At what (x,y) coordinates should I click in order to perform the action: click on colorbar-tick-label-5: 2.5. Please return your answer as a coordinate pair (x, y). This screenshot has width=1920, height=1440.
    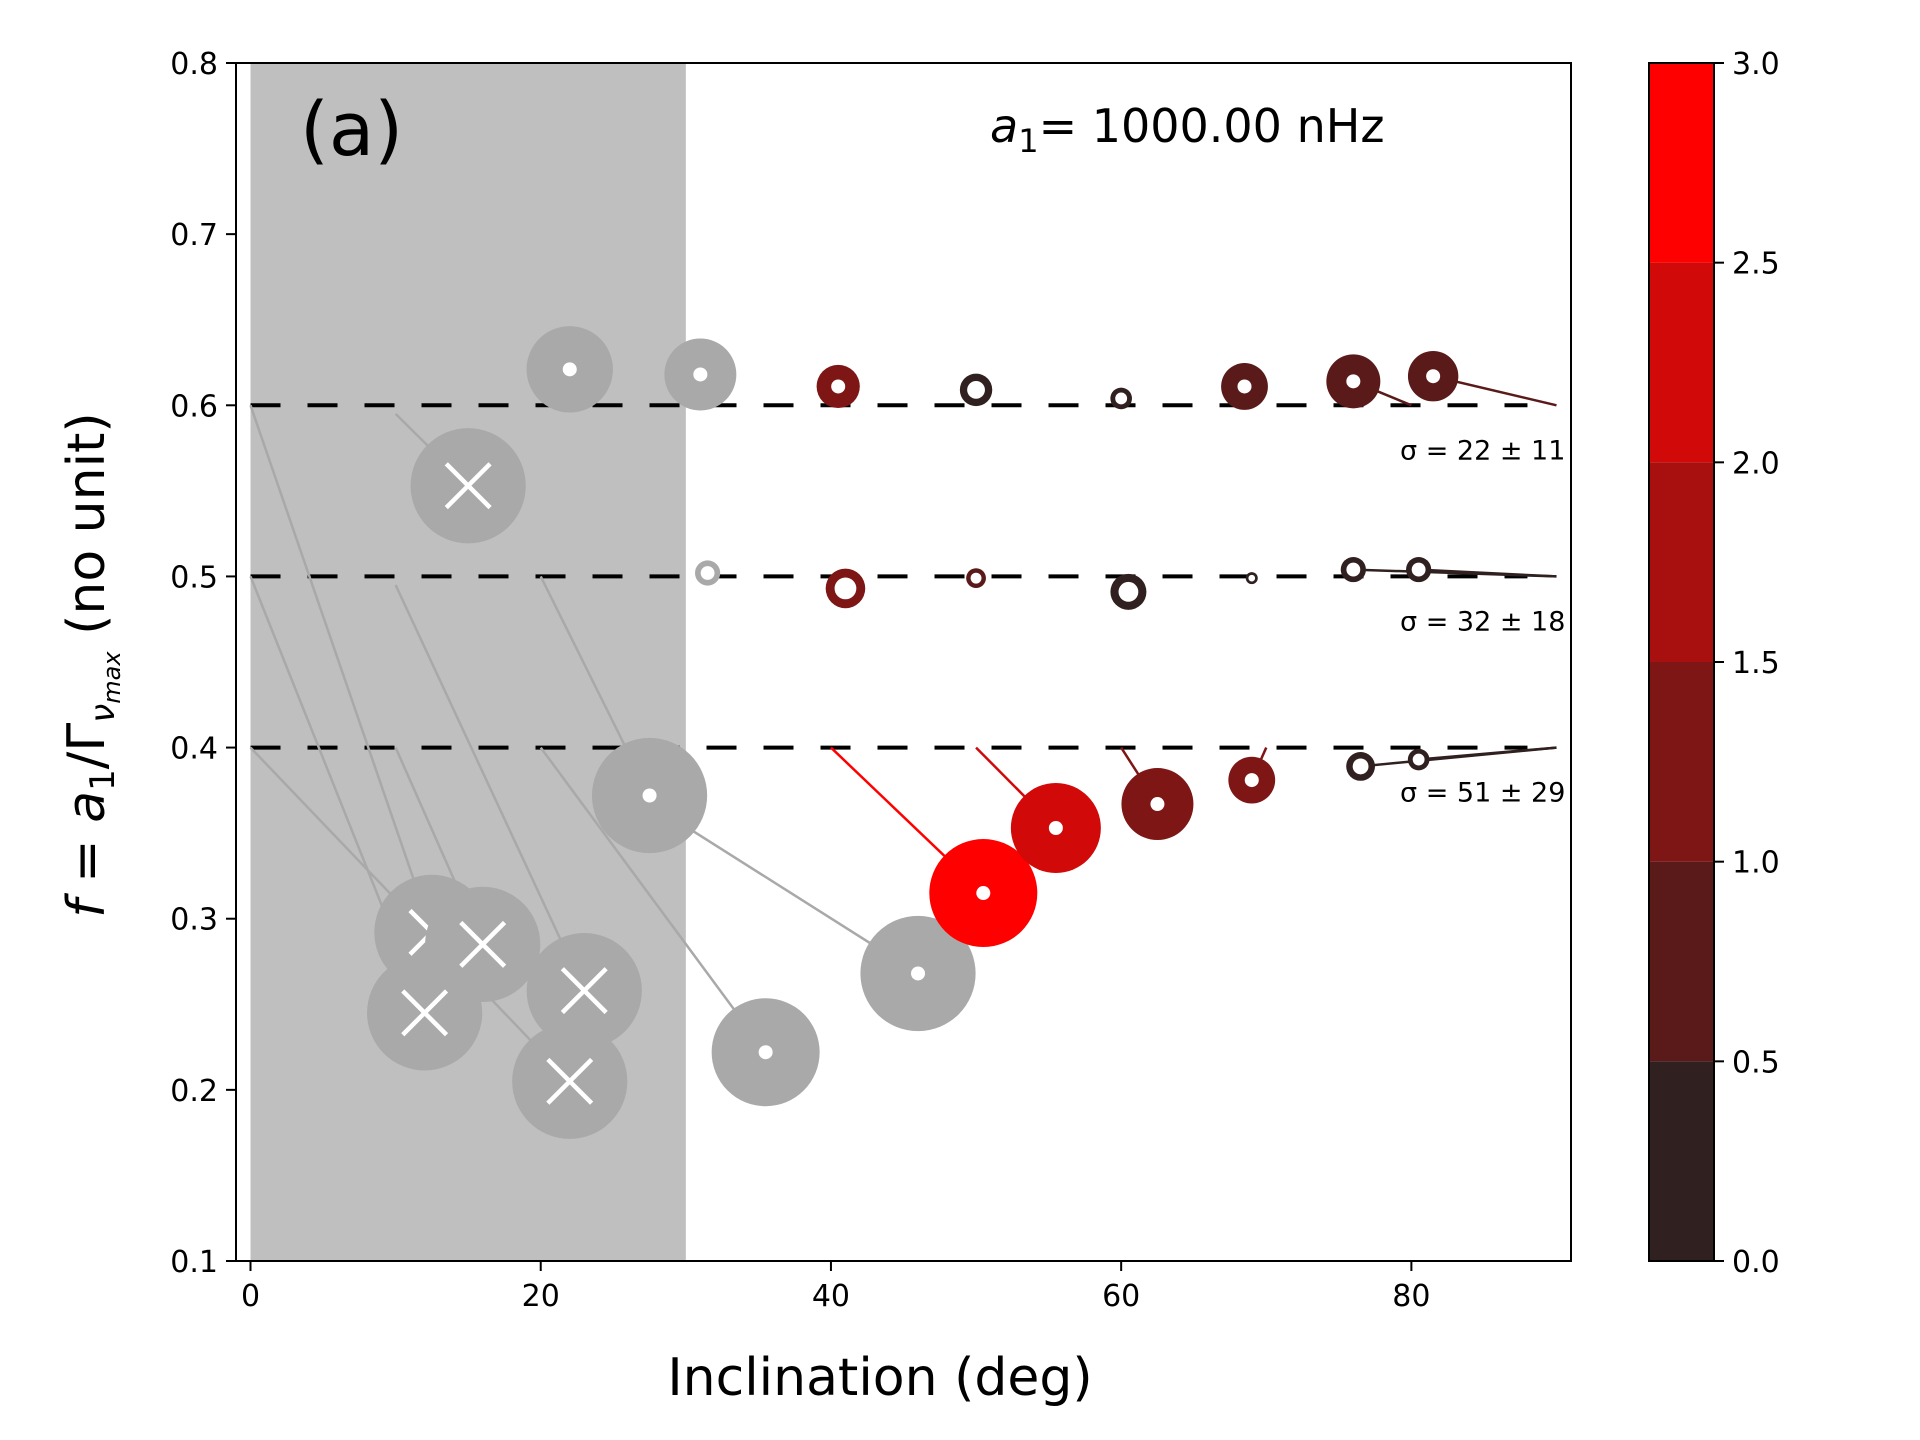
    Looking at the image, I should click on (1756, 264).